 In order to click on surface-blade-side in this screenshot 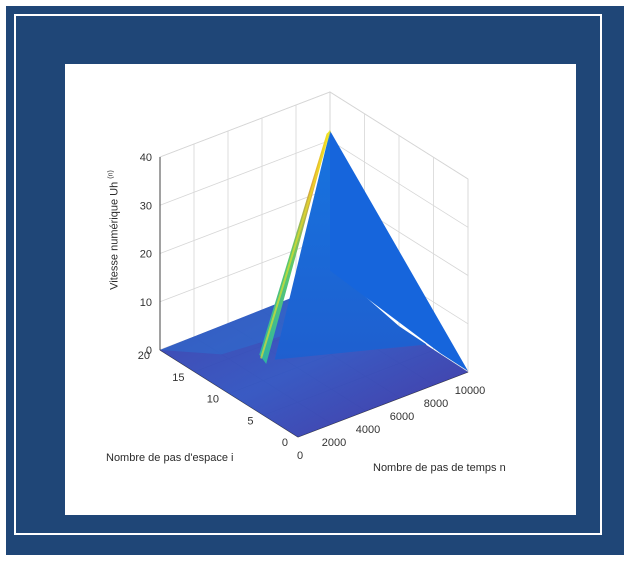, I will do `click(399, 250)`.